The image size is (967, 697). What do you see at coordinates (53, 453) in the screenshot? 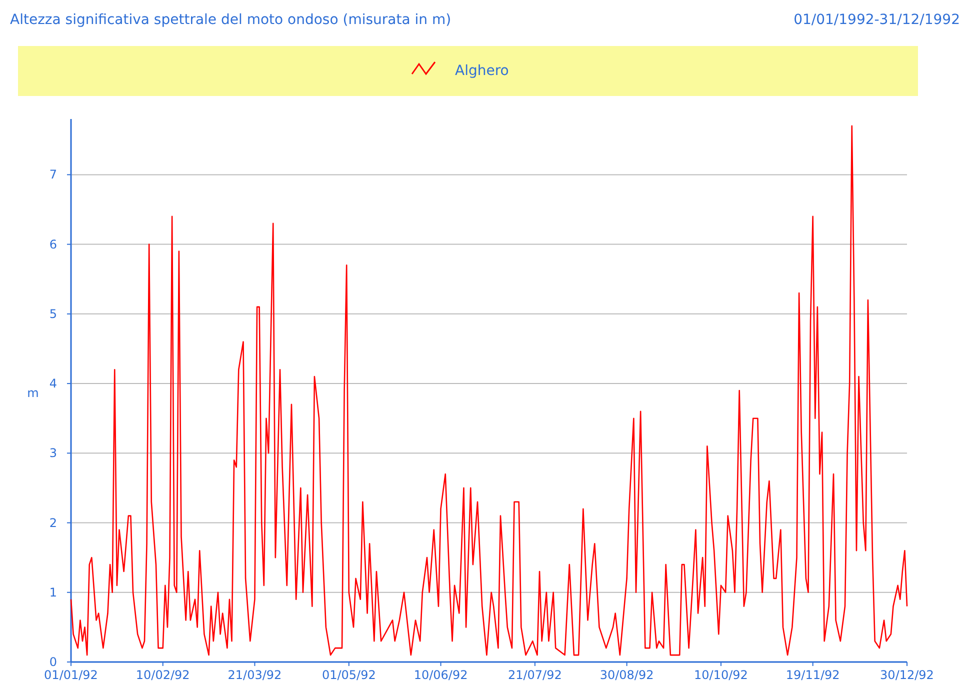
I see `y-tick-label: 3` at bounding box center [53, 453].